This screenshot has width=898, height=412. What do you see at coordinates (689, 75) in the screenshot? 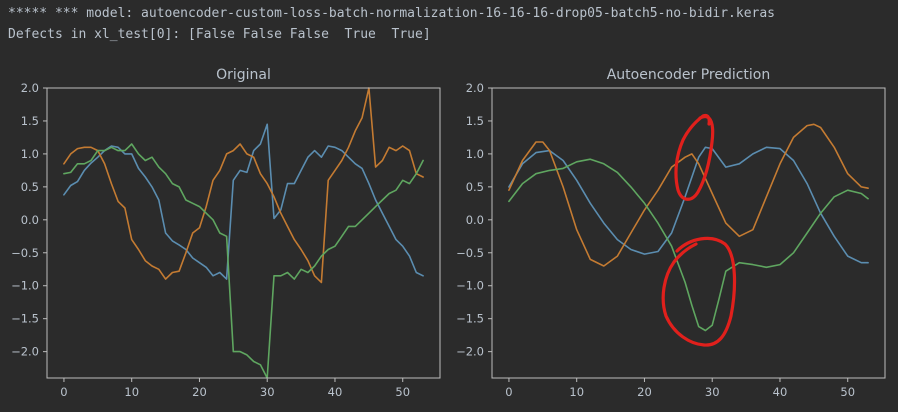
I see `plot-title: Autoencoder Prediction` at bounding box center [689, 75].